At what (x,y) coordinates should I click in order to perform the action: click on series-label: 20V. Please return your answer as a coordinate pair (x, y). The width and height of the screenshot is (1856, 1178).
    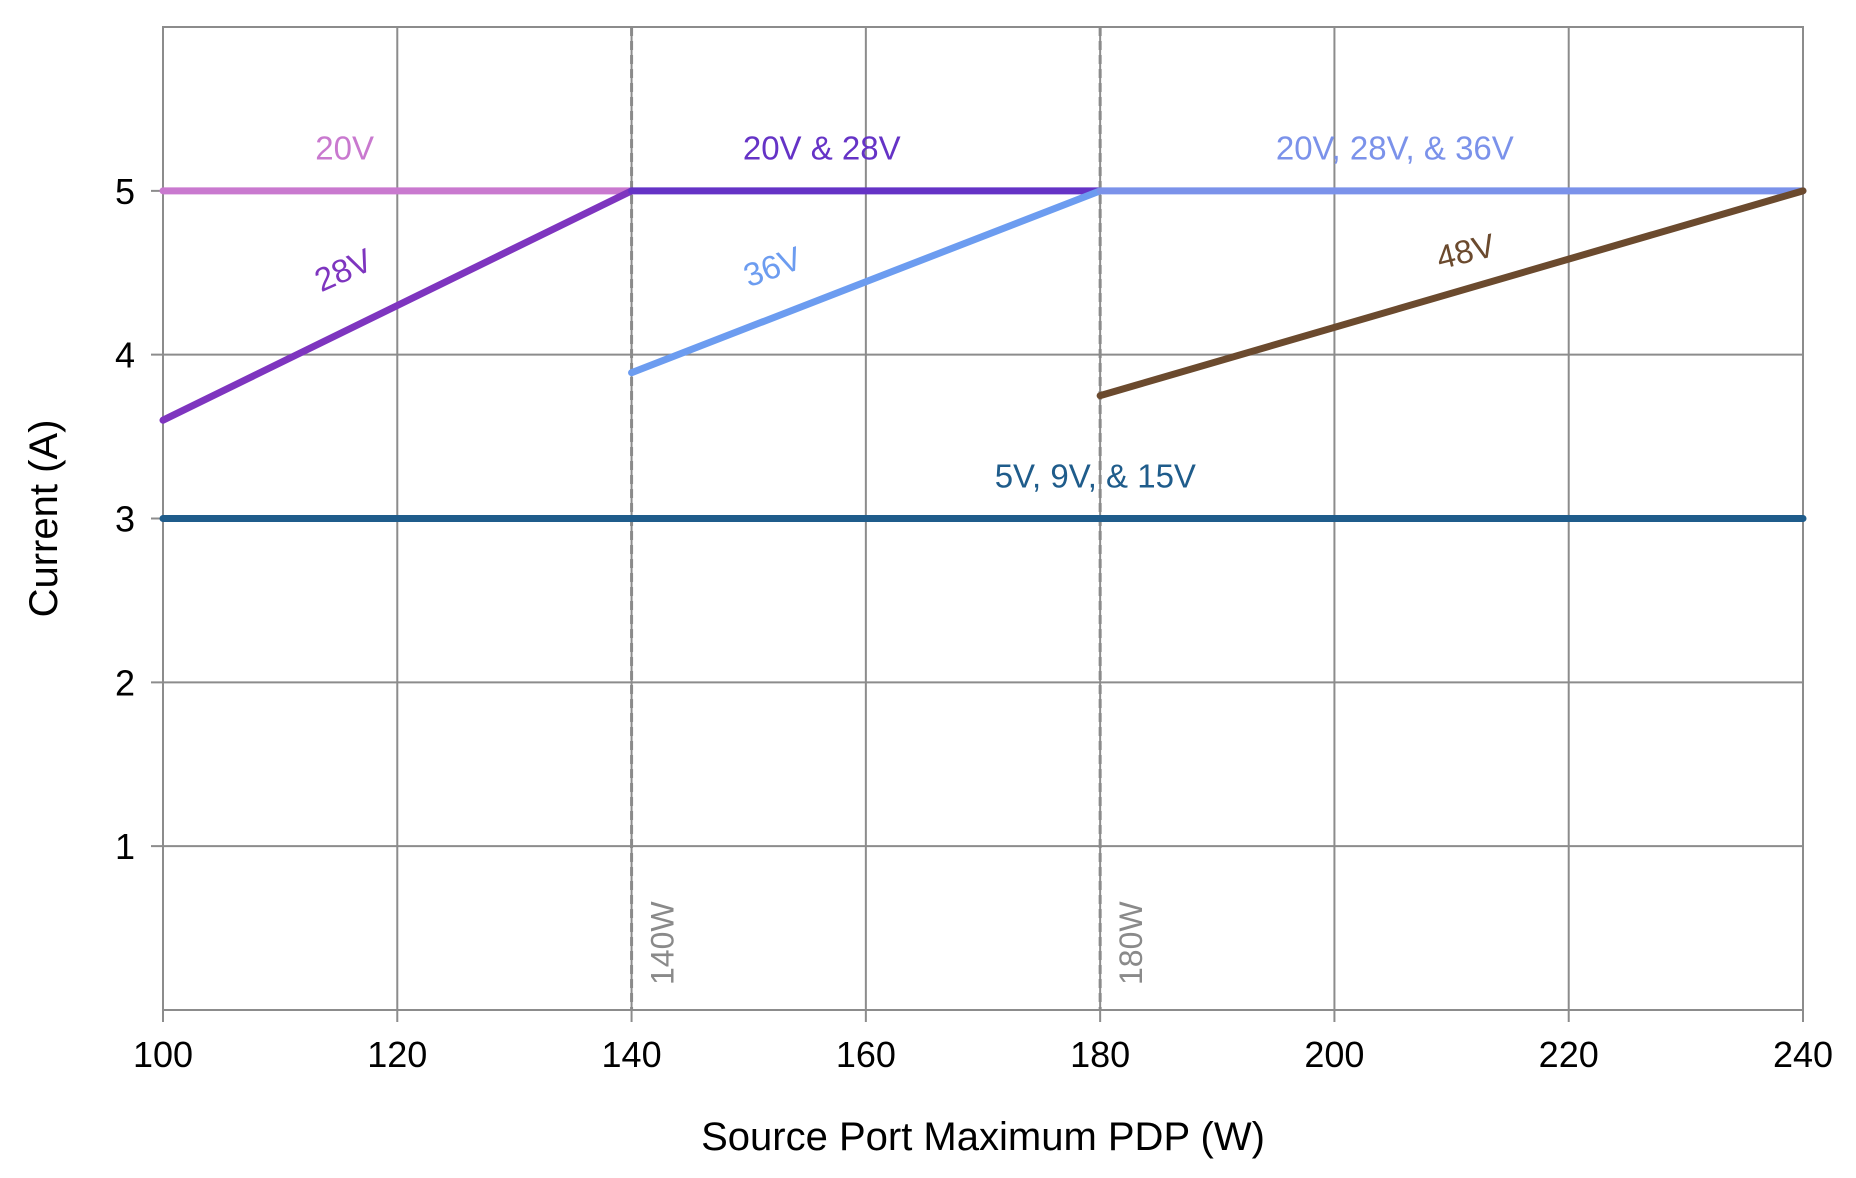
    Looking at the image, I should click on (344, 148).